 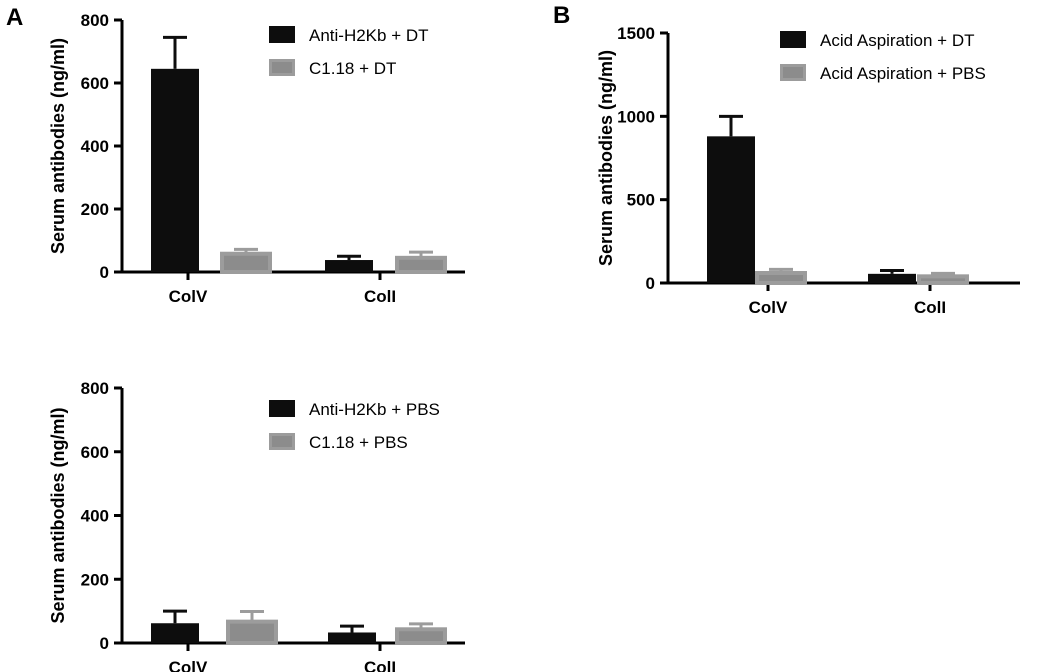 What do you see at coordinates (352, 68) in the screenshot?
I see `legend-label: C1.18 + DT` at bounding box center [352, 68].